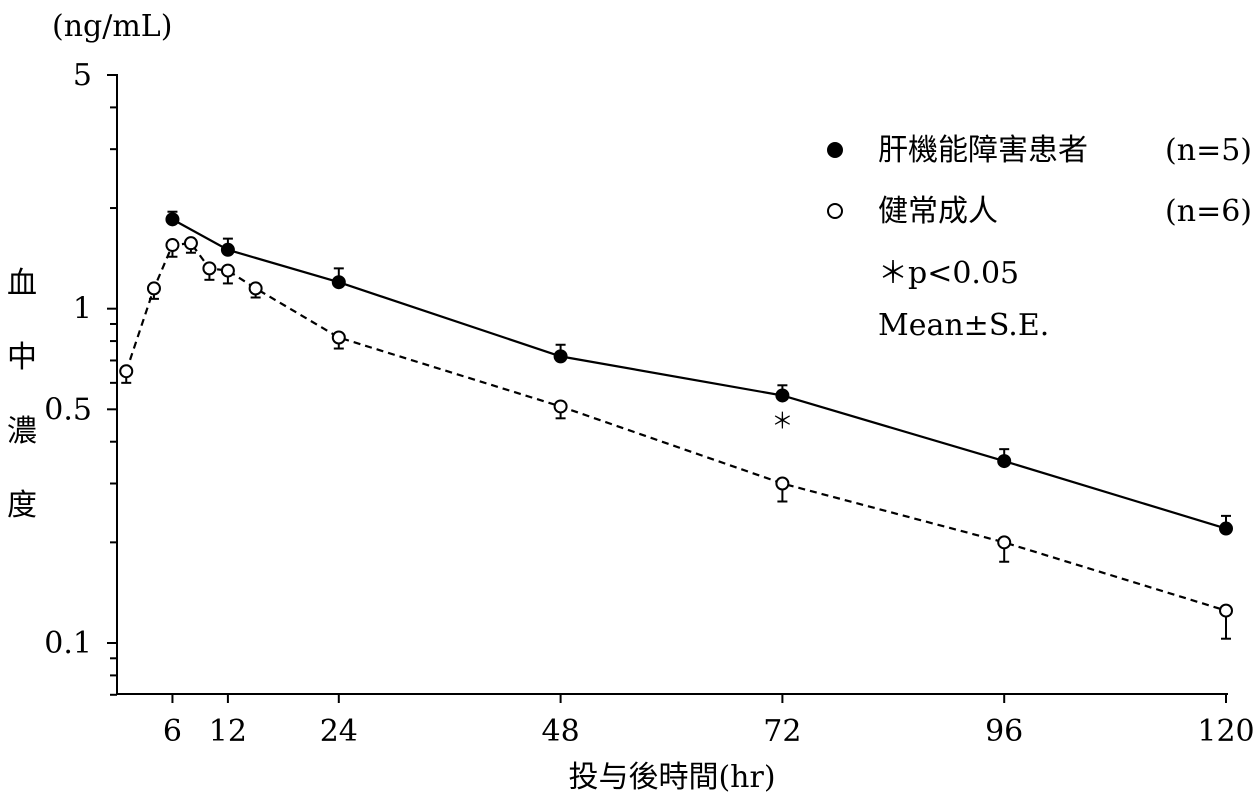  I want to click on y-axis-label-char: 濃, so click(22, 431).